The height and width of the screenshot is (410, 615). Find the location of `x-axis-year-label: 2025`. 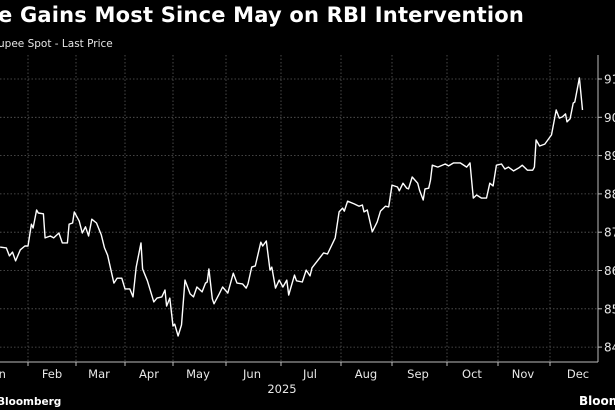

x-axis-year-label: 2025 is located at coordinates (281, 389).